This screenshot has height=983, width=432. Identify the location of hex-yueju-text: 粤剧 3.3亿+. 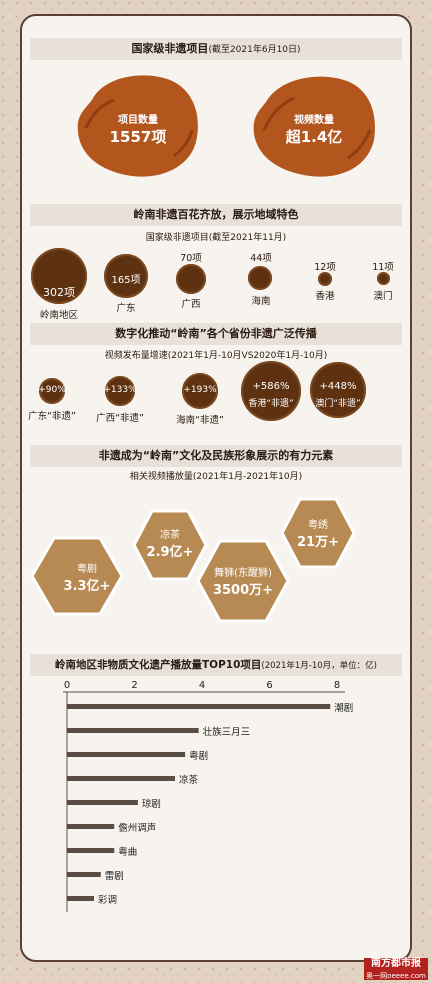
(87, 577).